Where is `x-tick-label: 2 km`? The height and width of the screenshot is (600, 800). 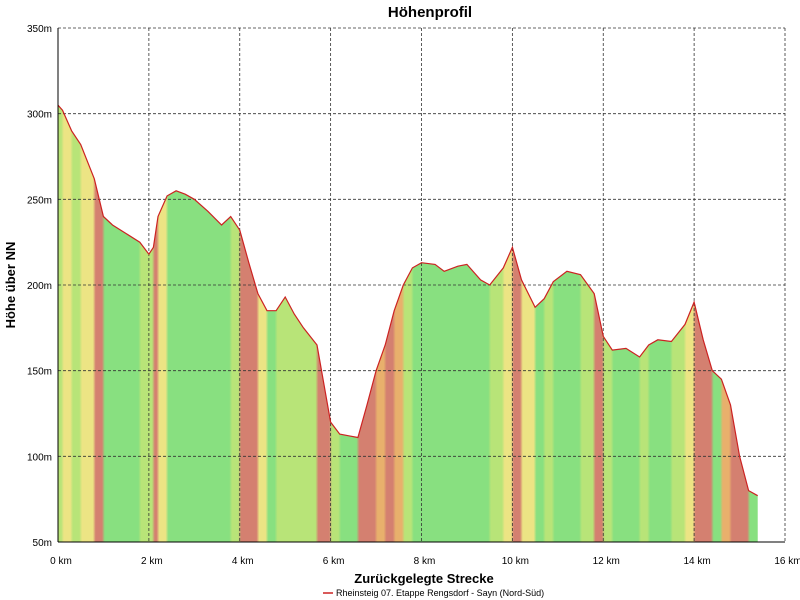
x-tick-label: 2 km is located at coordinates (152, 561).